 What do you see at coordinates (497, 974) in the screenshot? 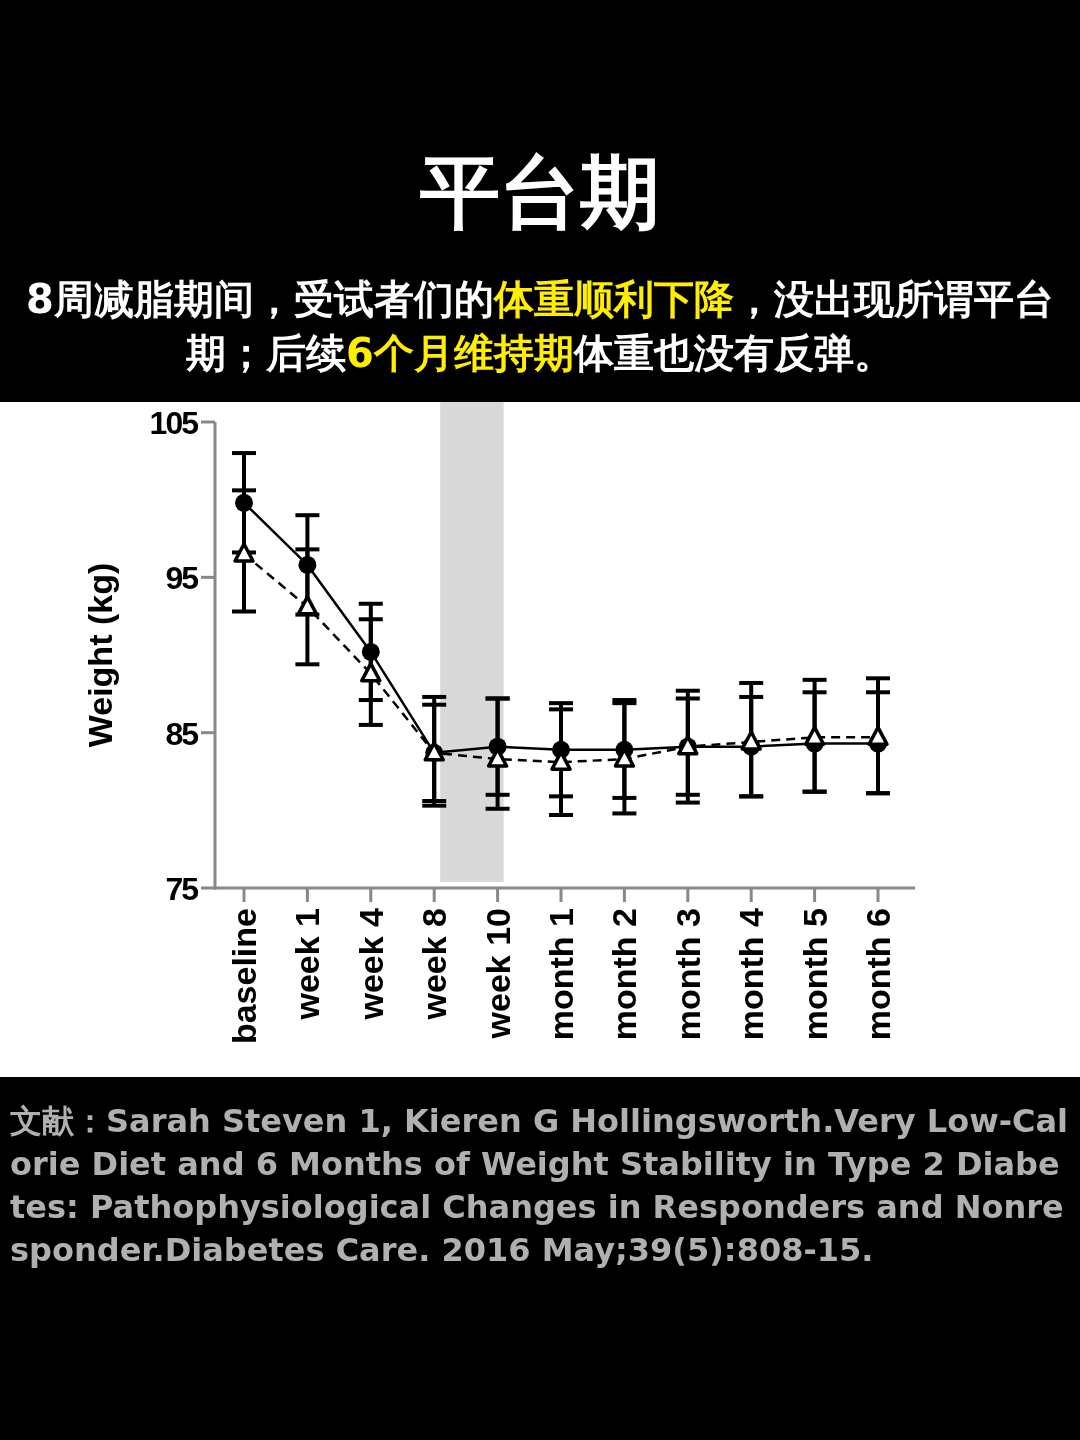
I see `x-tick-label: week 10` at bounding box center [497, 974].